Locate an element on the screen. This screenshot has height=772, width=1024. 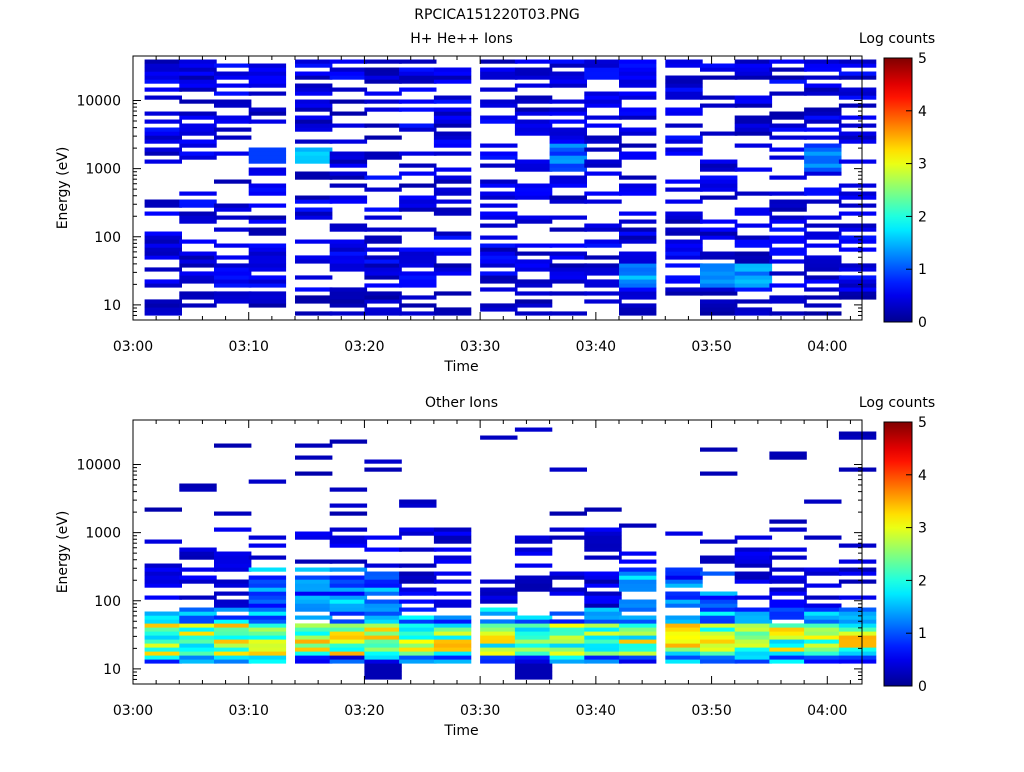
y-tick-label: 10 is located at coordinates (112, 306).